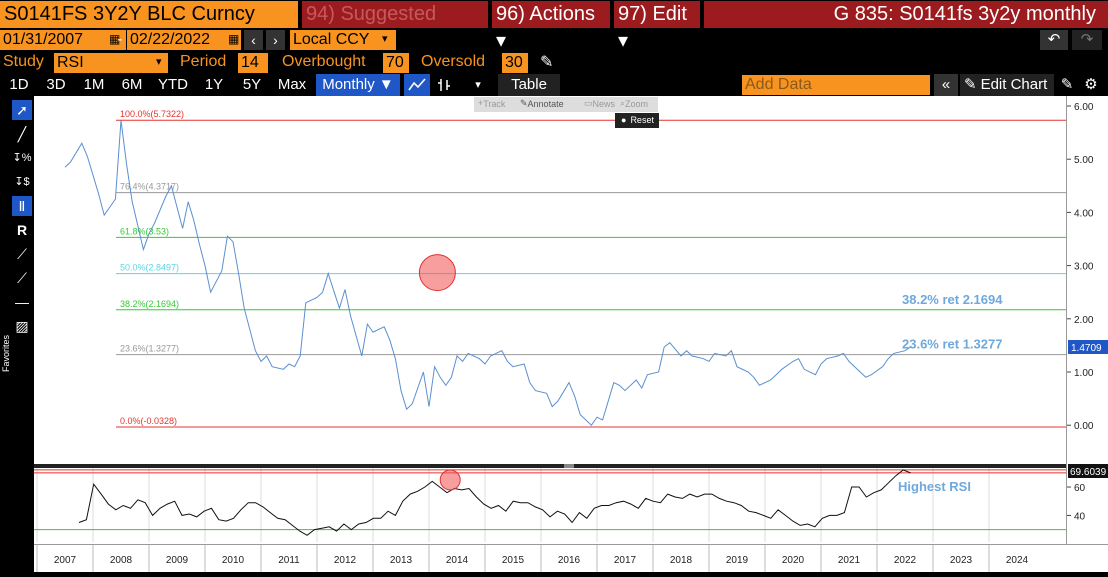 Image resolution: width=1108 pixels, height=577 pixels. What do you see at coordinates (1084, 320) in the screenshot?
I see `y-tick-label: 2.00` at bounding box center [1084, 320].